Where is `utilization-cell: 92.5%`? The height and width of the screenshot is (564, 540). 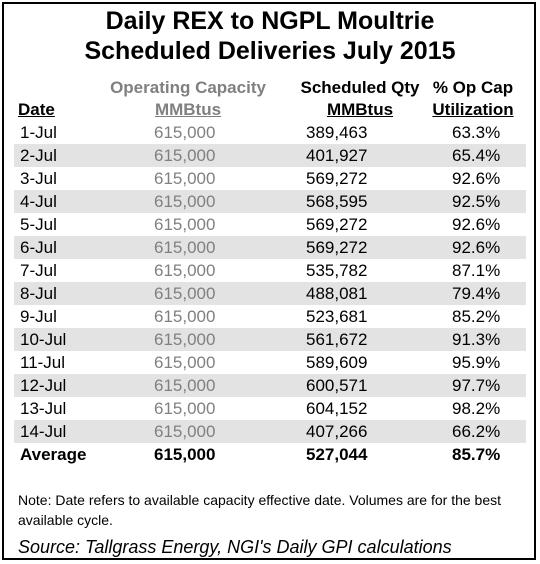 utilization-cell: 92.5% is located at coordinates (476, 201).